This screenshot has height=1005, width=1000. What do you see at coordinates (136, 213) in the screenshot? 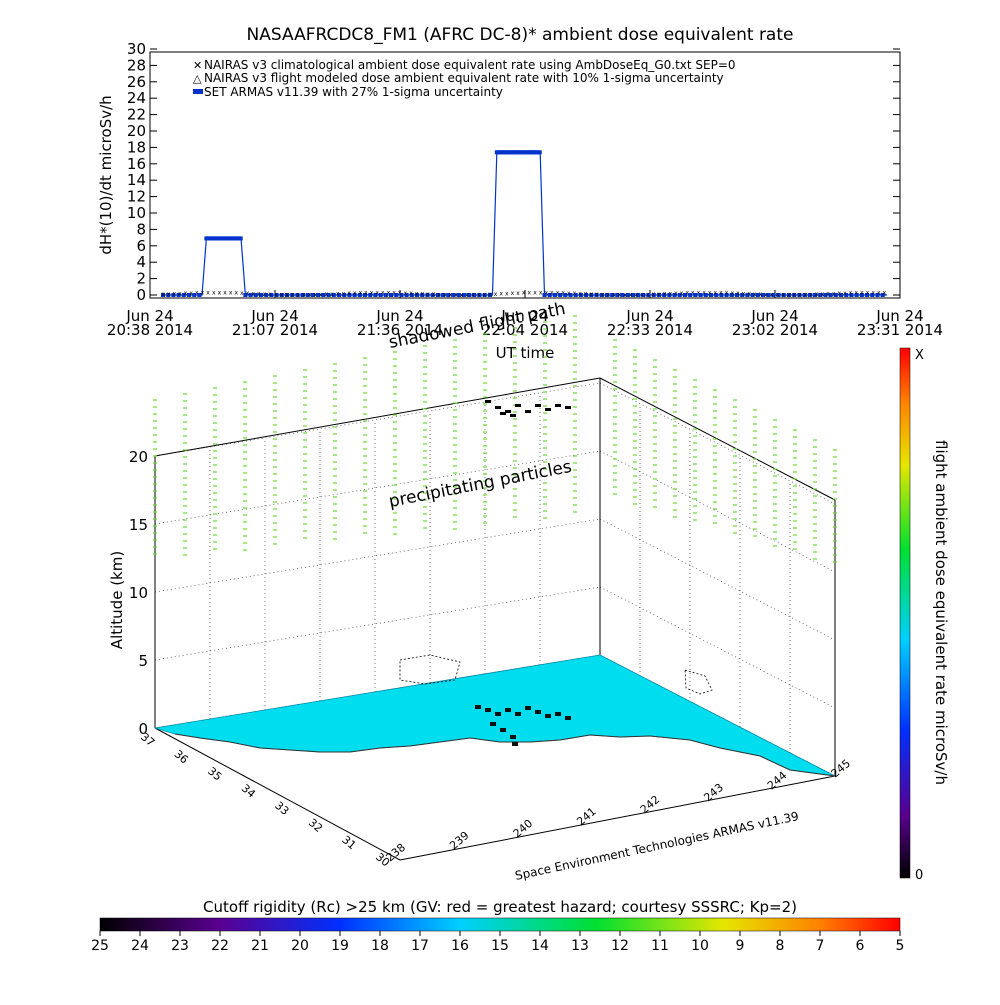
I see `y-tick-label: 10` at bounding box center [136, 213].